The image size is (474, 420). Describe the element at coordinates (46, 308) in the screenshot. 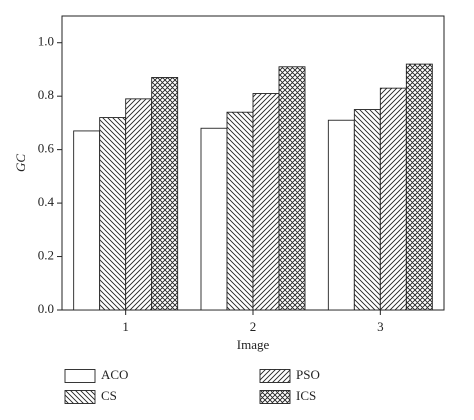

I see `y-tick-label: 0.0` at that location.